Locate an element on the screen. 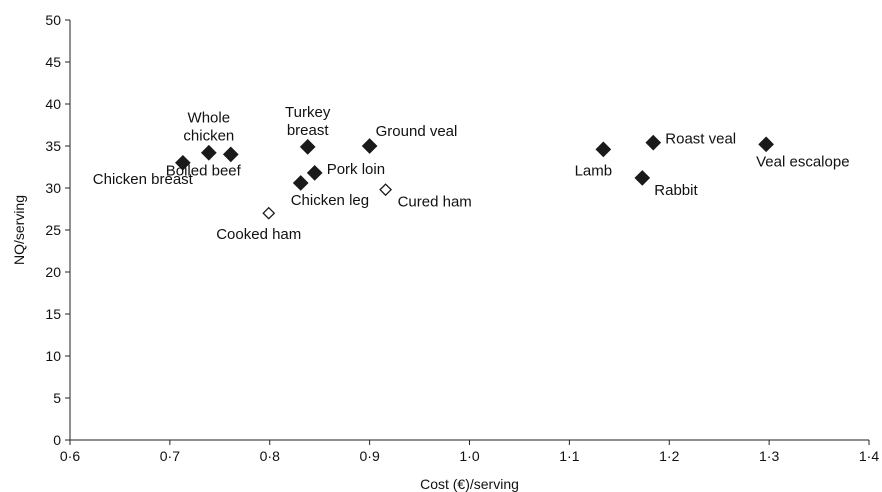  x-axis-ticks: 0·6 0·7 0·8 0·9 1·0 1·1 1·2 1·3 1·4 is located at coordinates (469, 452).